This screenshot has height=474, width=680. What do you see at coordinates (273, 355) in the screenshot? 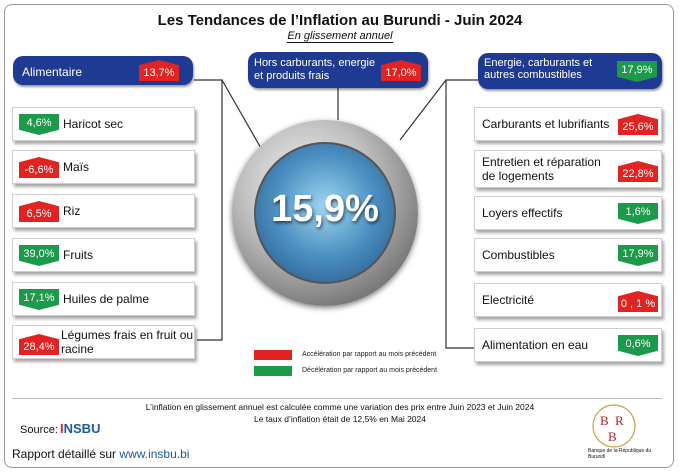
I see `legend-accel-swatch` at bounding box center [273, 355].